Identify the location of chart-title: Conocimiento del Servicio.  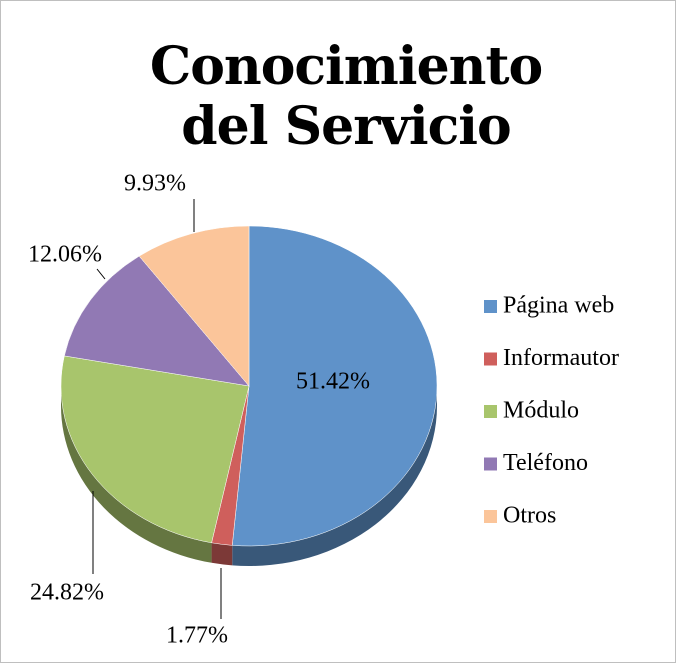
(346, 96).